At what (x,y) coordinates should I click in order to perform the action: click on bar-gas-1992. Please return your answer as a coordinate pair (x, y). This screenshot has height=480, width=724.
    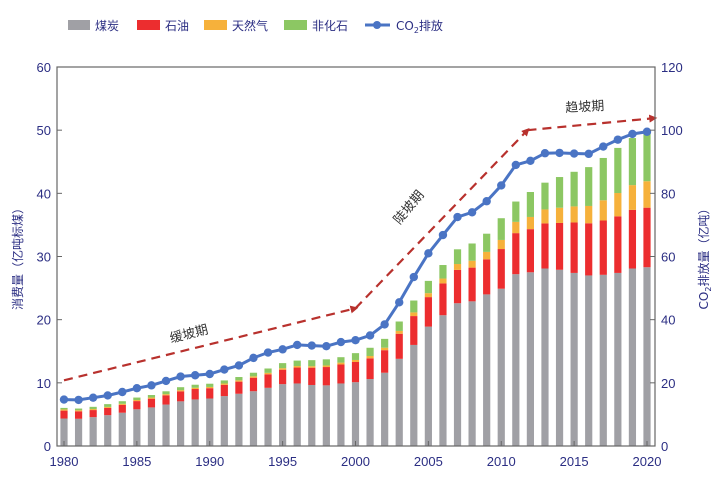
    Looking at the image, I should click on (239, 381).